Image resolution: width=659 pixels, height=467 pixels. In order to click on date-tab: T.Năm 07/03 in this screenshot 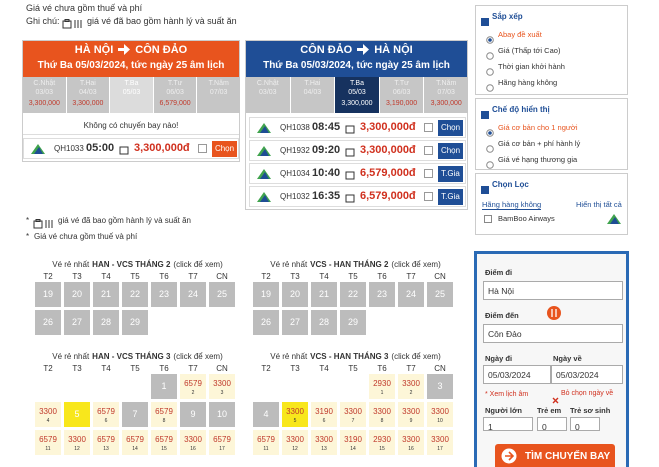, I will do `click(219, 95)`.